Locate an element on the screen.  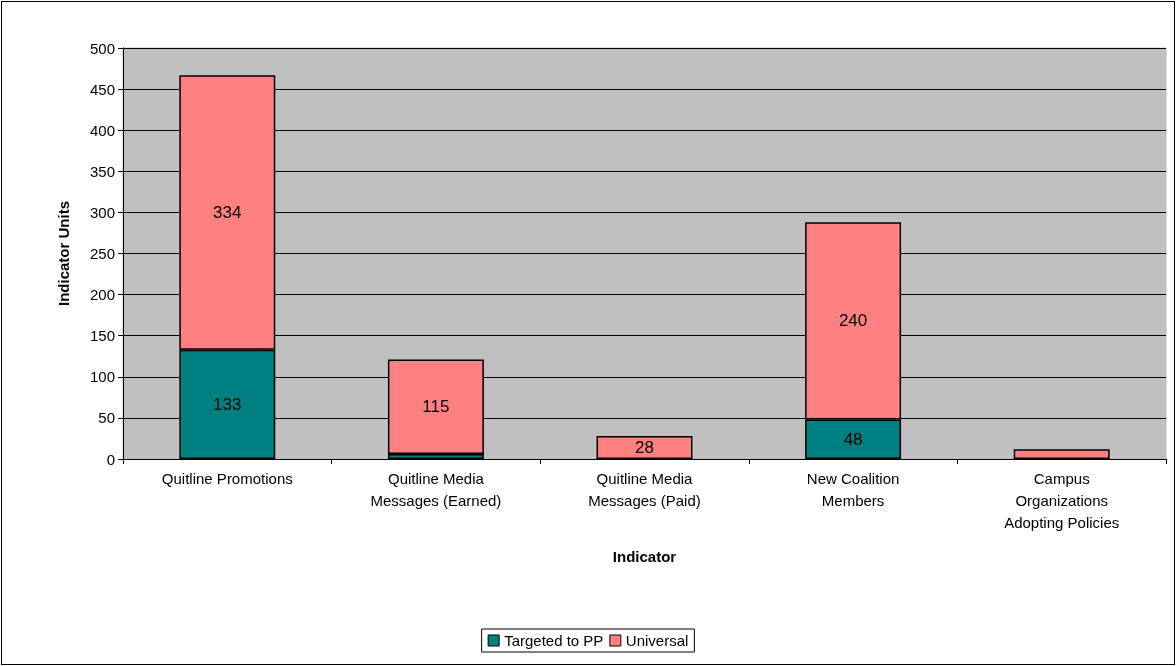
y-tick-label: 200 is located at coordinates (102, 295).